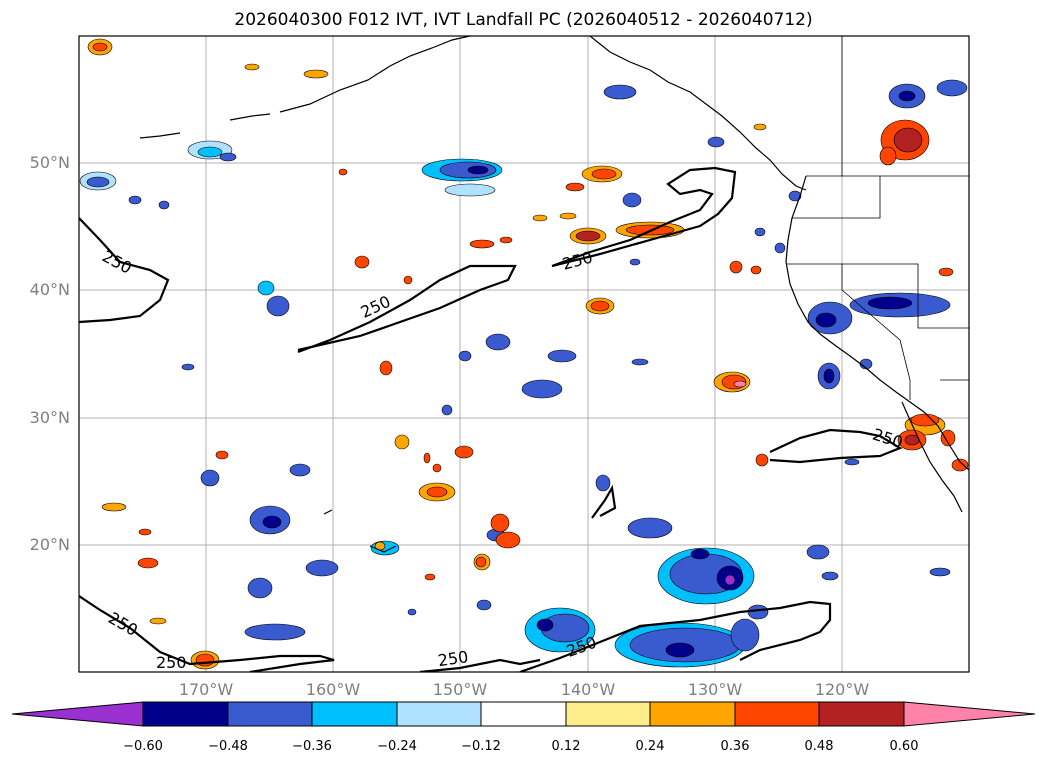 This screenshot has width=1047, height=765. What do you see at coordinates (397, 746) in the screenshot?
I see `colorbar-tick-label: −0.24` at bounding box center [397, 746].